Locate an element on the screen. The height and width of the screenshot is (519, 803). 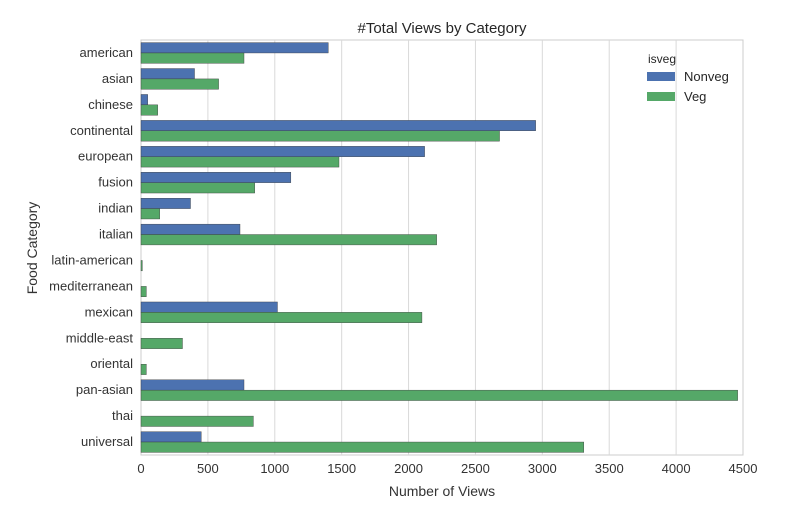
x-tick-label: 3500 is located at coordinates (609, 468).